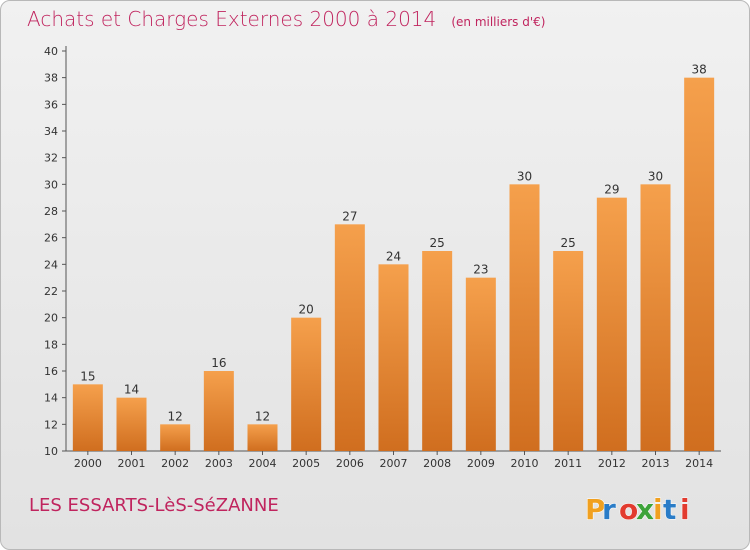 This screenshot has width=750, height=550. Describe the element at coordinates (154, 505) in the screenshot. I see `commune-name: LES ESSARTS-LèS-SéZANNE` at that location.